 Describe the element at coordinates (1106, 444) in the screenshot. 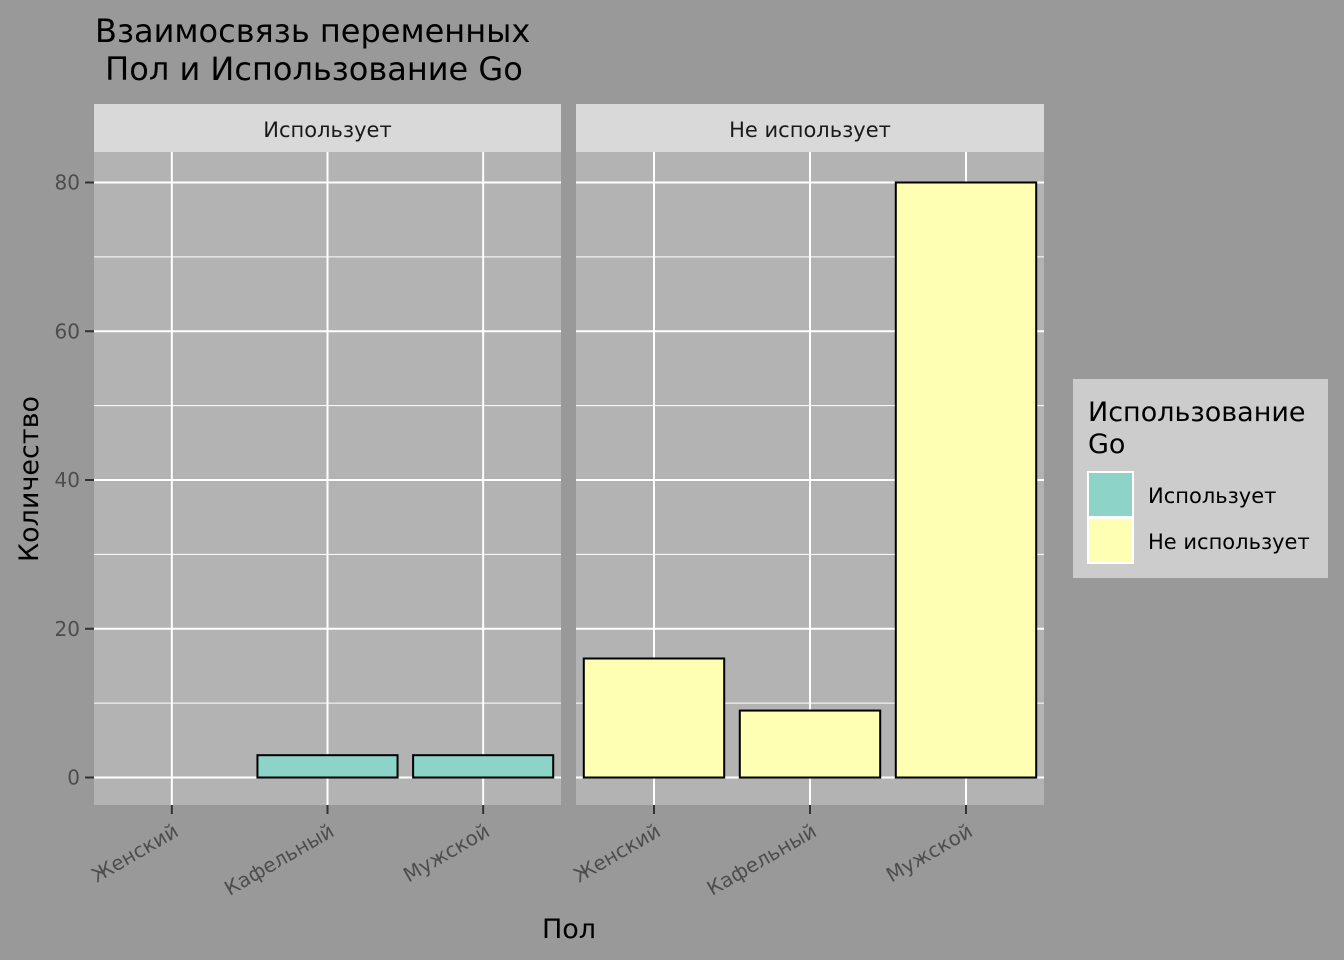

I see `legend-title-line-2: Go` at that location.